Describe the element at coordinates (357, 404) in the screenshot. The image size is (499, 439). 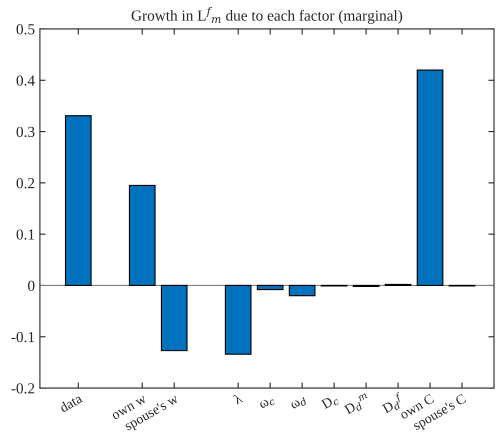
I see `x-tick-label: D$_{d}$$^{m}$` at that location.